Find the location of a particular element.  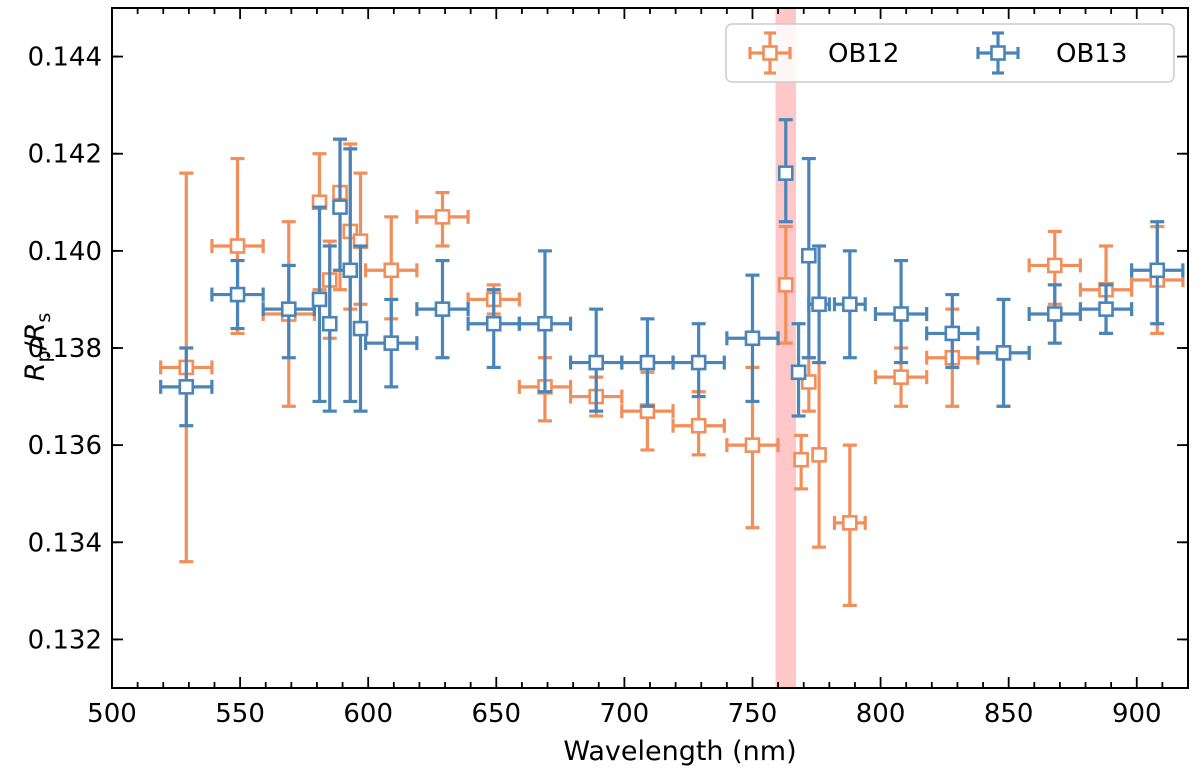

legend-box is located at coordinates (950, 53).